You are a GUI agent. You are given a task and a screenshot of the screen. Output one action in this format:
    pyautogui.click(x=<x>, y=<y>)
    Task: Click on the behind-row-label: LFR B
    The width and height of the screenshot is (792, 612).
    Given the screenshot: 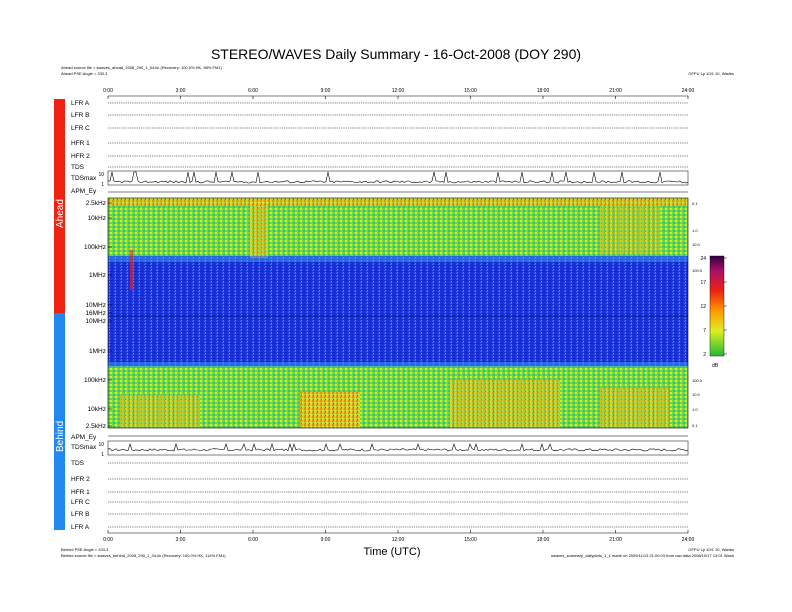 What is the action you would take?
    pyautogui.click(x=80, y=514)
    